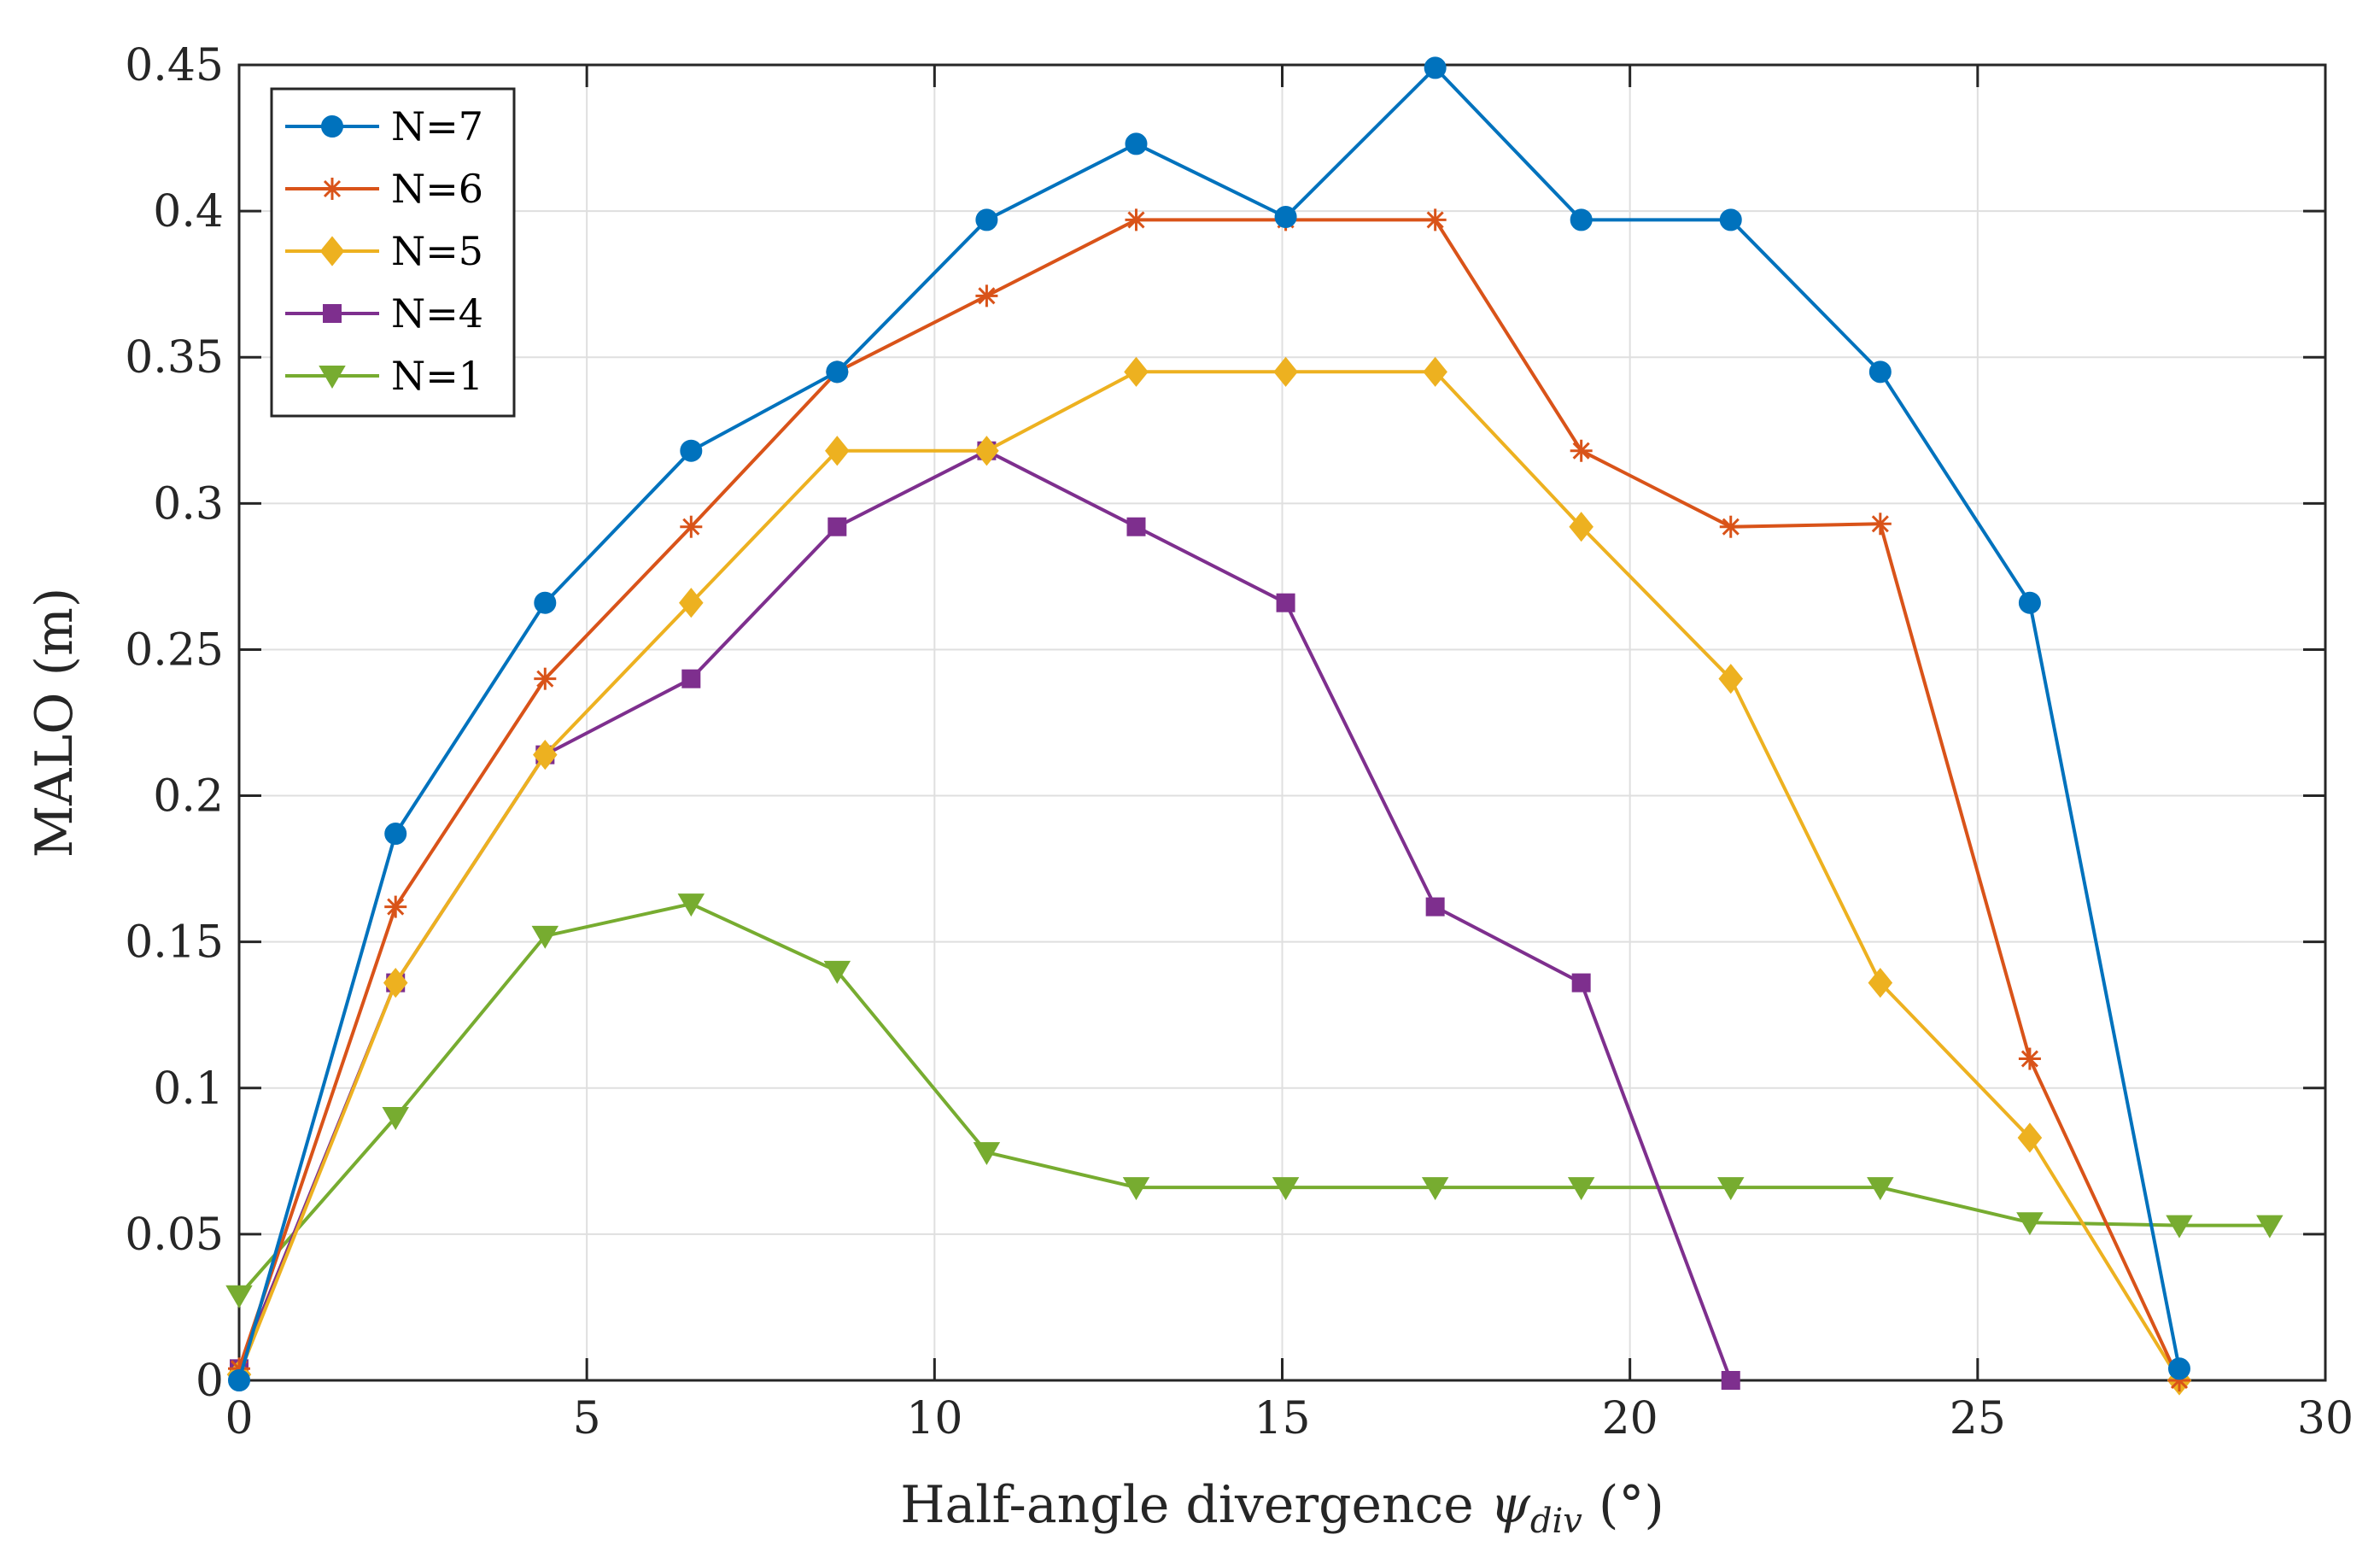 The width and height of the screenshot is (2380, 1564). I want to click on x-axis-label-symbol: ψ, so click(1510, 1505).